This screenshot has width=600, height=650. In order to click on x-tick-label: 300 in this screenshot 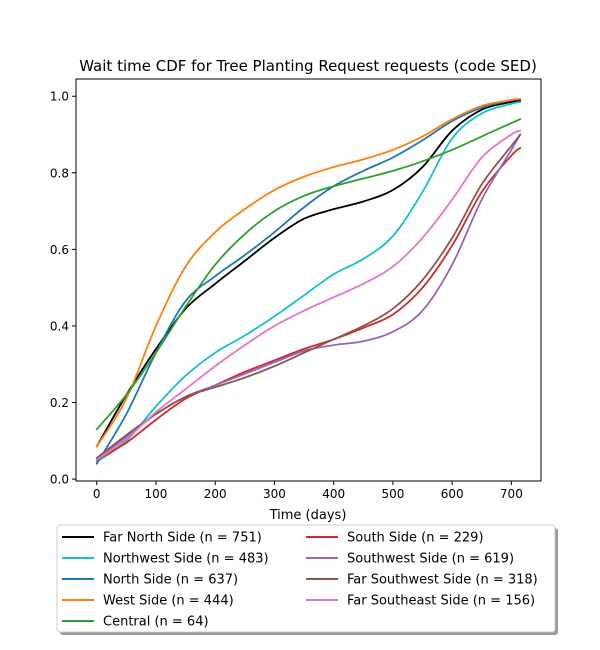, I will do `click(274, 494)`.